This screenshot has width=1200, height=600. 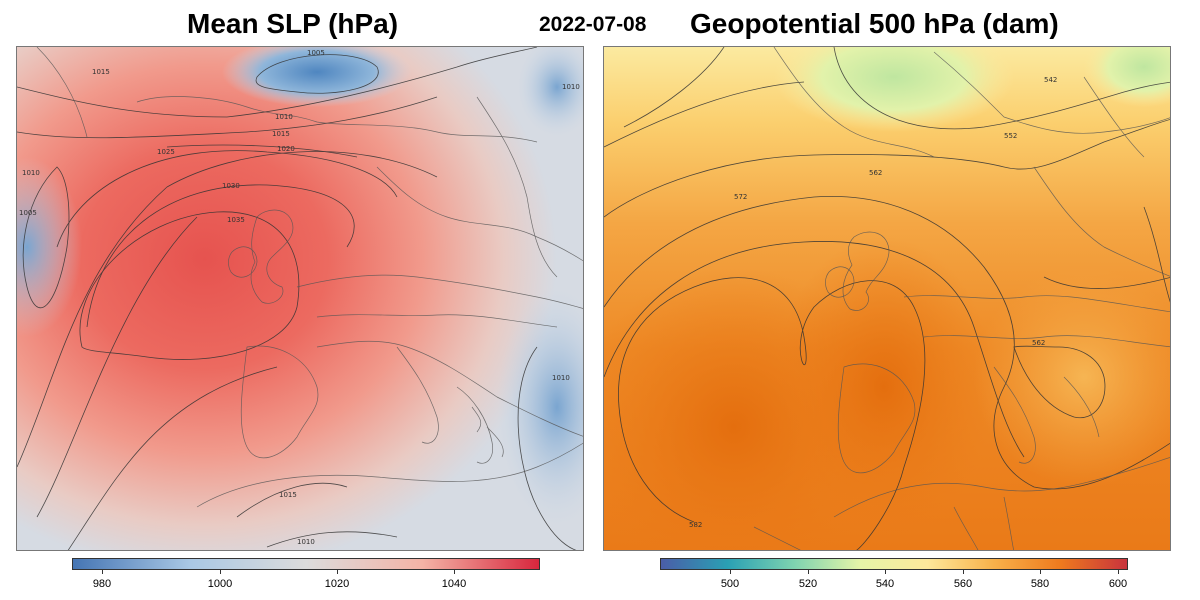 I want to click on trough-north, so click(x=894, y=89).